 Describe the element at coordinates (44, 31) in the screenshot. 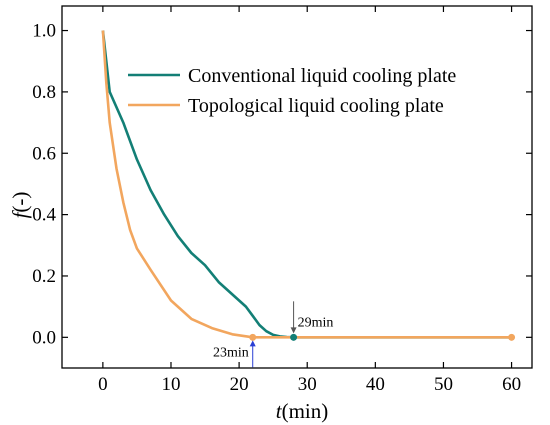

I see `y-tick-label: 1.0` at that location.